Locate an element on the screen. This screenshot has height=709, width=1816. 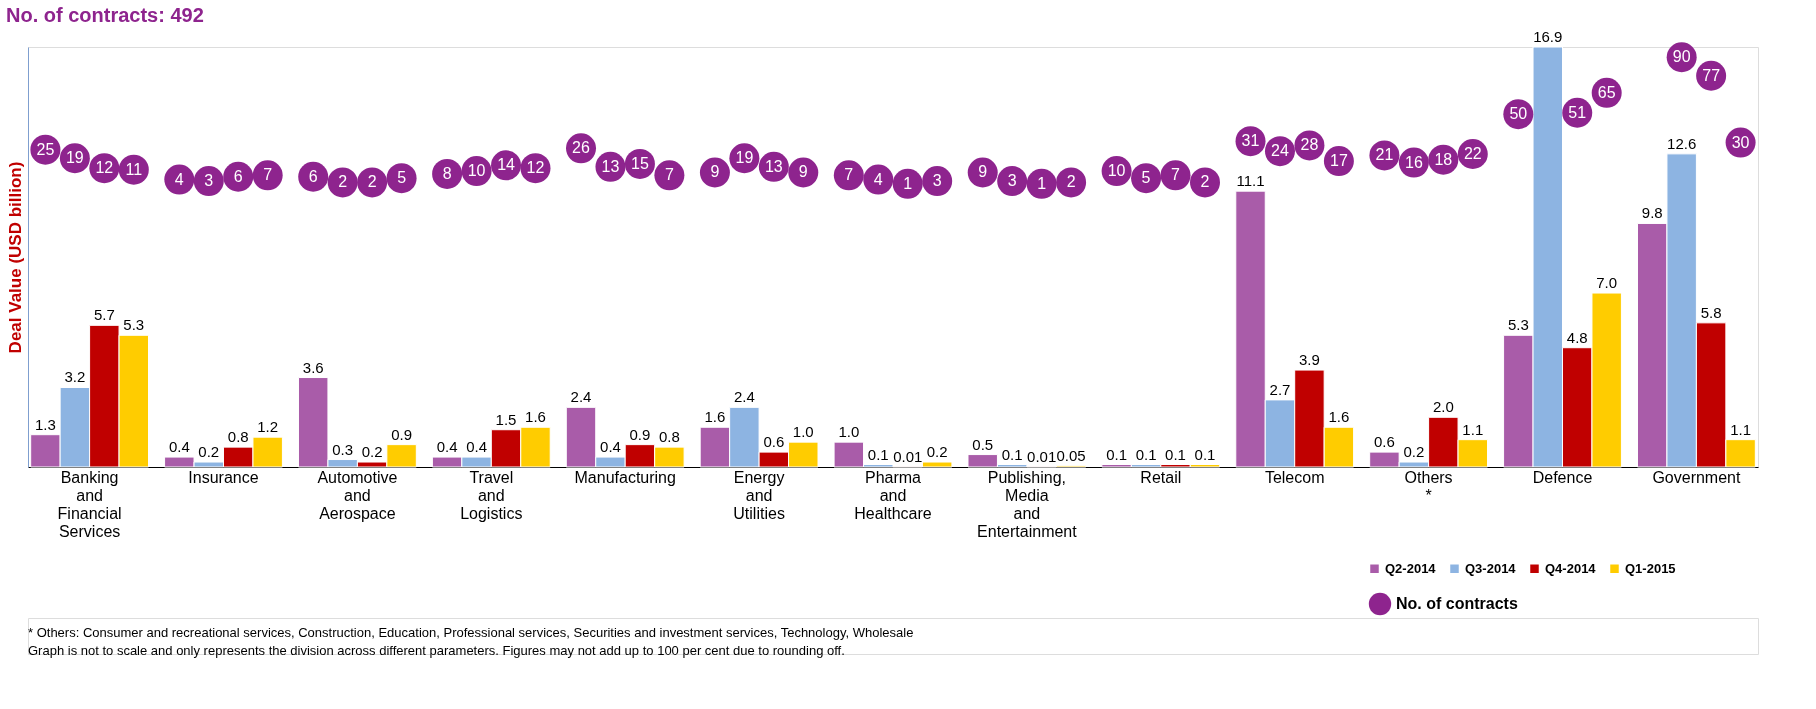
legend-label: Q1-2015 is located at coordinates (1650, 568).